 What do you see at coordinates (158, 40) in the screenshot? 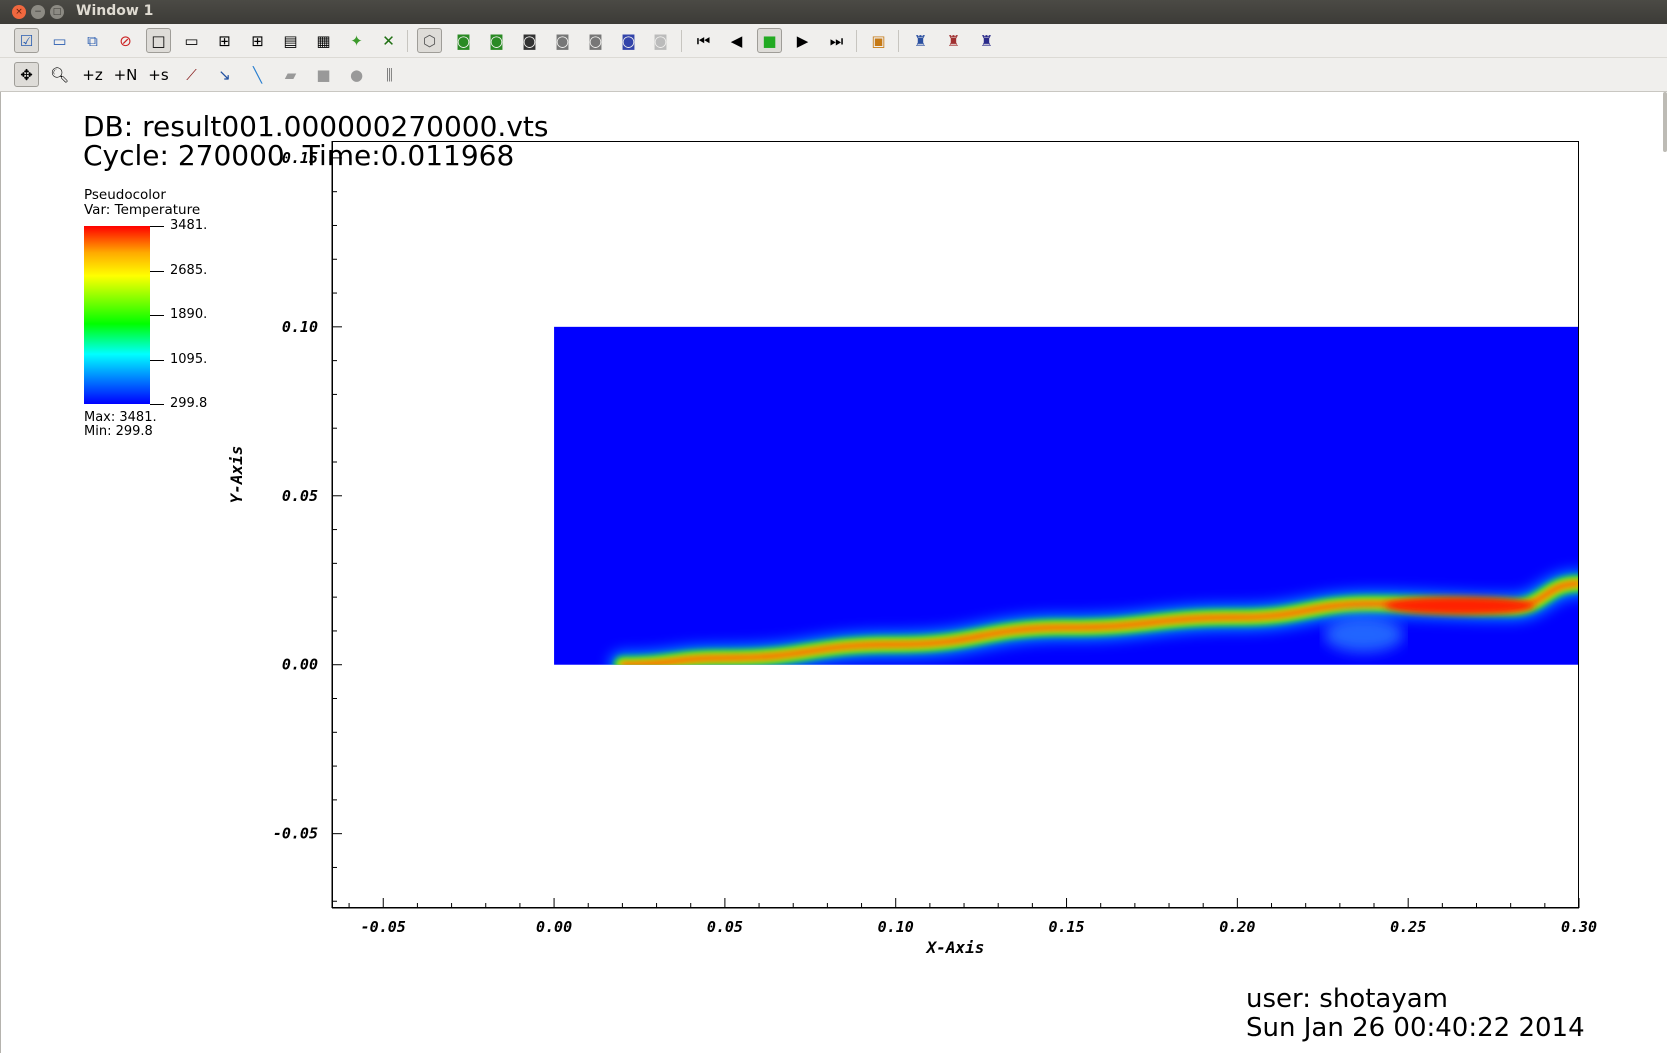
I see `layout-1x1-icon: □` at bounding box center [158, 40].